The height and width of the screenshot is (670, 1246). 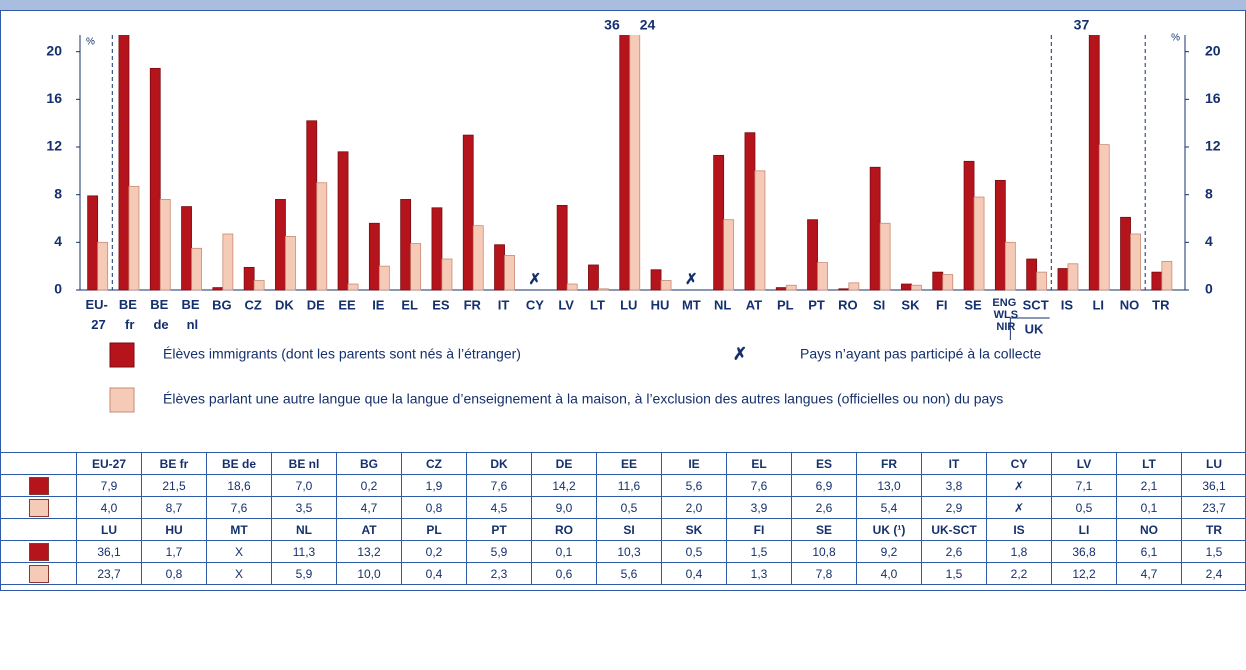 I want to click on data-cell: 2,1, so click(x=1149, y=485).